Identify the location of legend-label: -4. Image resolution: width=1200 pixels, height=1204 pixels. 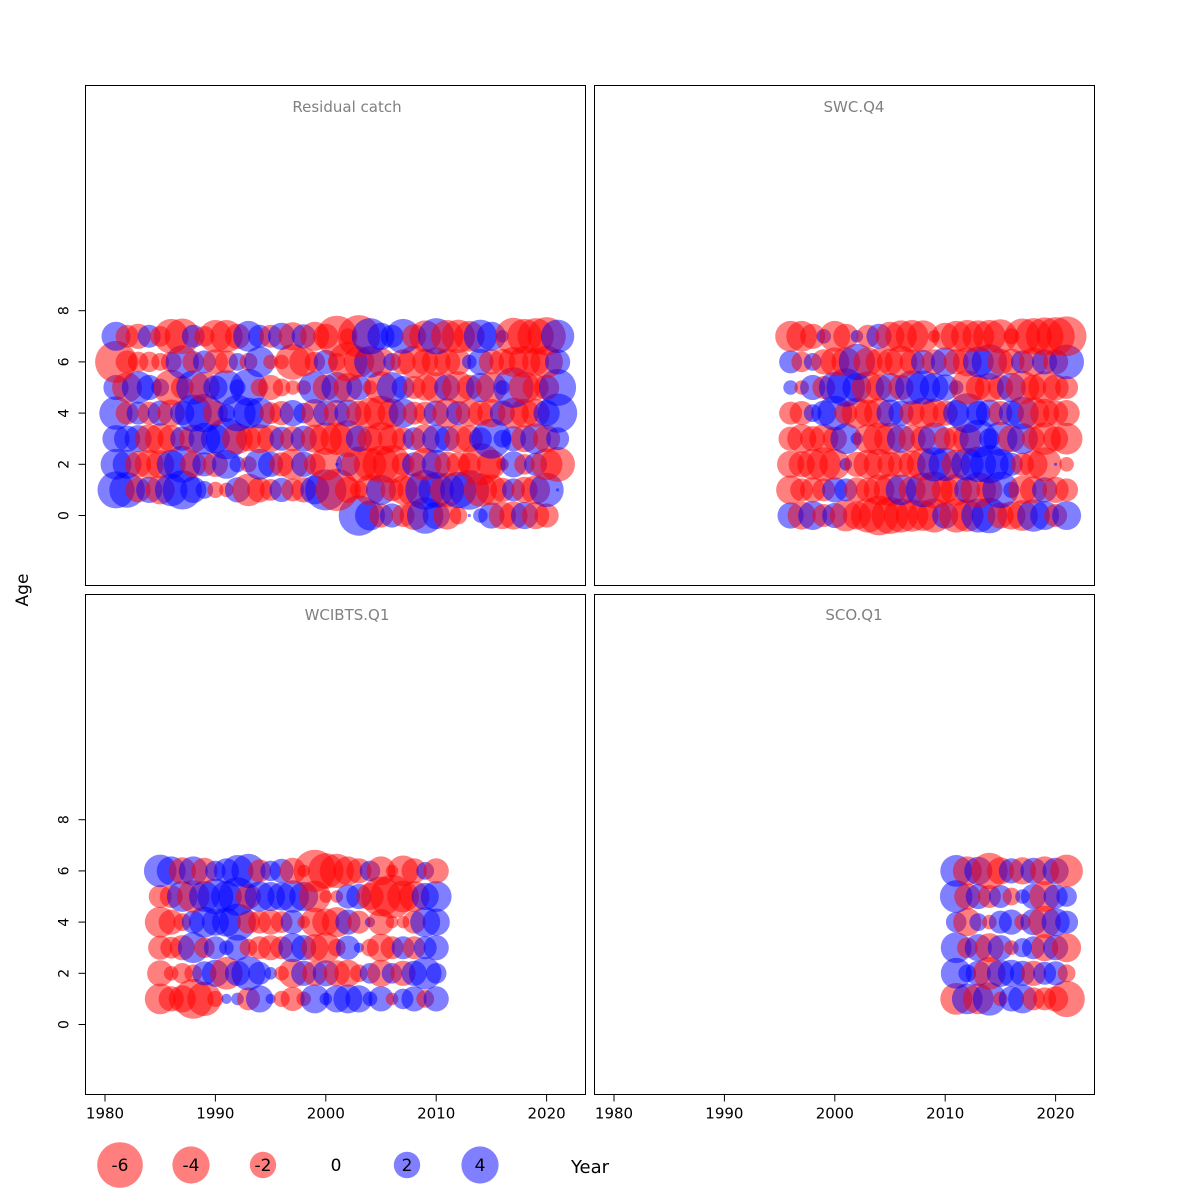
(191, 1166).